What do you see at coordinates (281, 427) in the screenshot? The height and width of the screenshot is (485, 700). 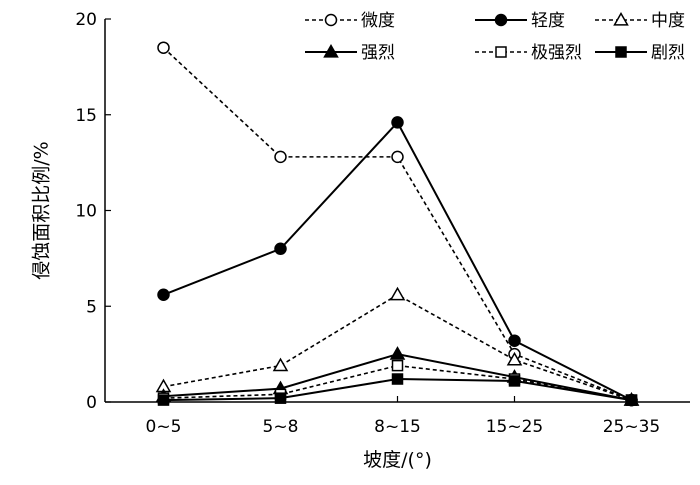 I see `x-tick-label: 5~8` at bounding box center [281, 427].